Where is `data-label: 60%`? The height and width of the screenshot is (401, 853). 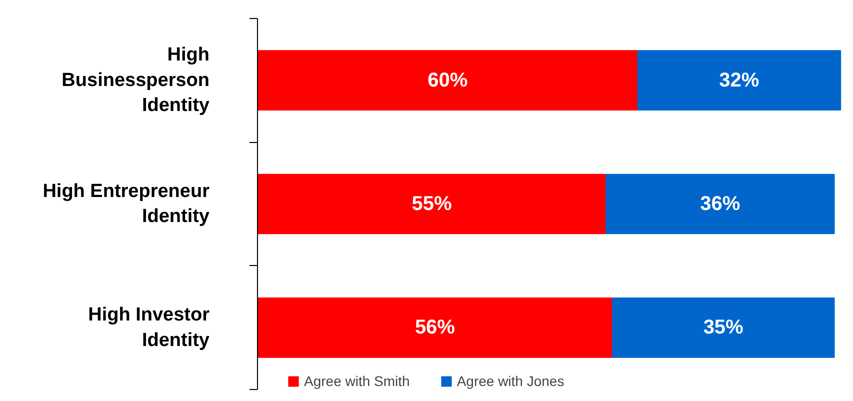
data-label: 60% is located at coordinates (448, 80).